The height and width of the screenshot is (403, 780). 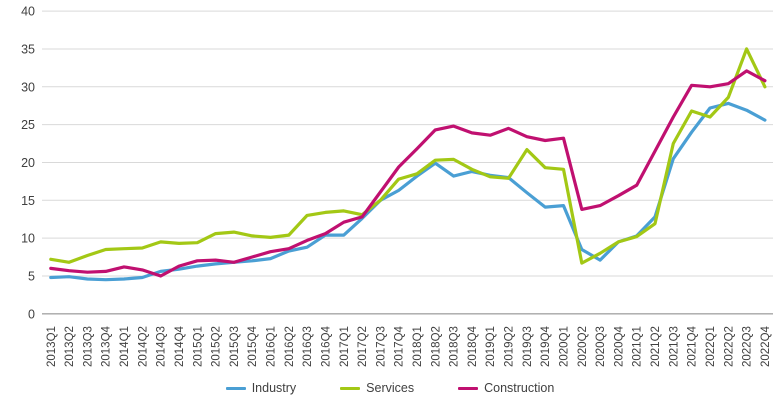 I want to click on x-tick-label: 2019Q1, so click(x=491, y=346).